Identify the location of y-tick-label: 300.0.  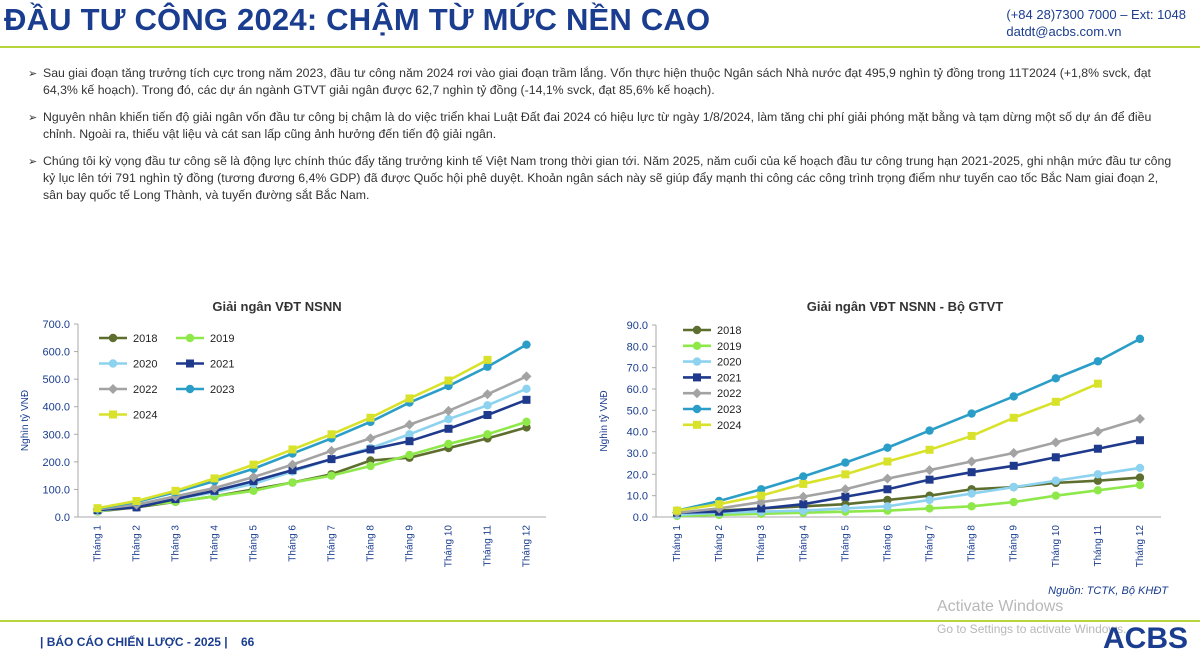
(56, 435).